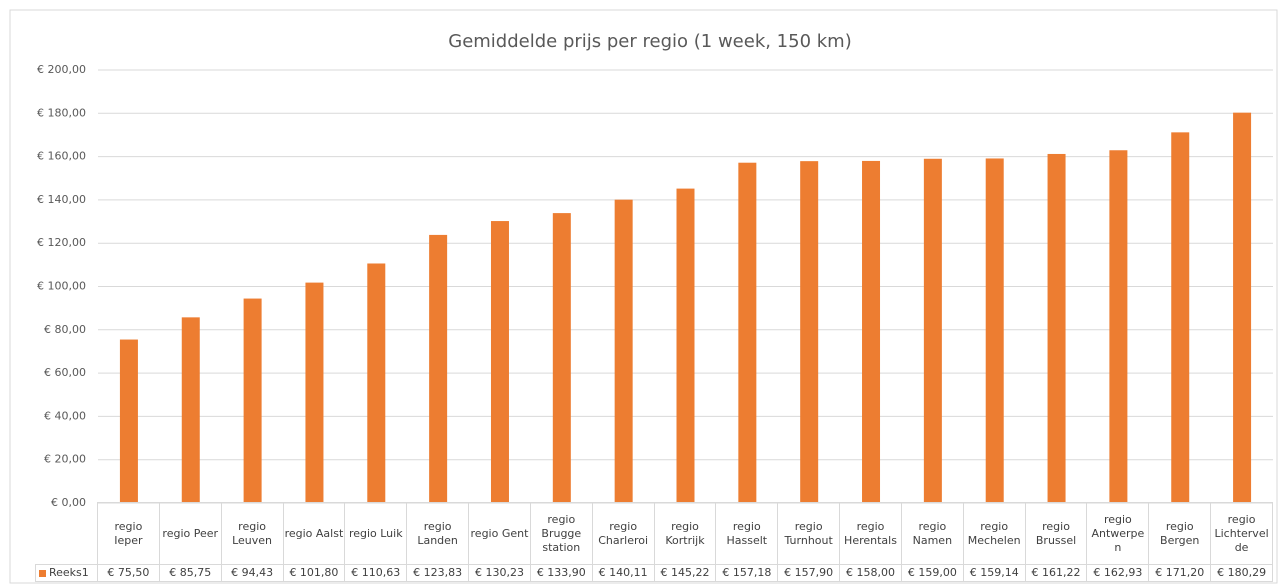 This screenshot has height=585, width=1281. I want to click on category-cell: regio Peer, so click(190, 533).